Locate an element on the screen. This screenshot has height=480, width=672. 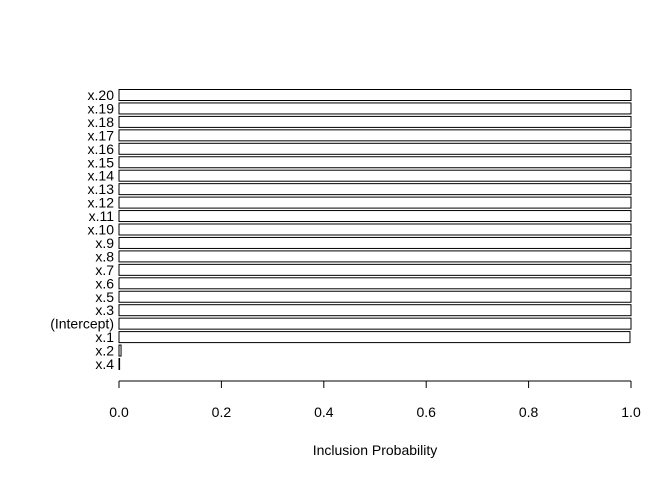
category-label: x.17 is located at coordinates (101, 135).